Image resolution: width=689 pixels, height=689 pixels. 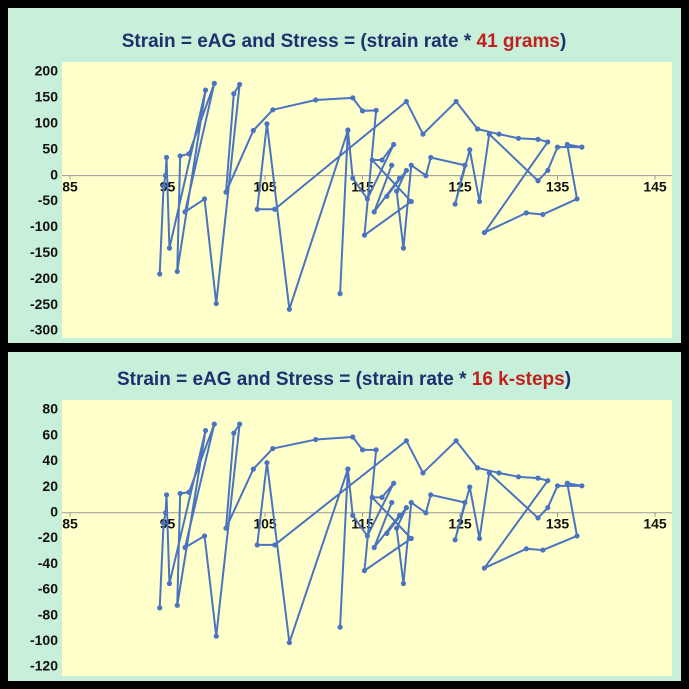 I want to click on y-tick-label: 200, so click(x=47, y=71).